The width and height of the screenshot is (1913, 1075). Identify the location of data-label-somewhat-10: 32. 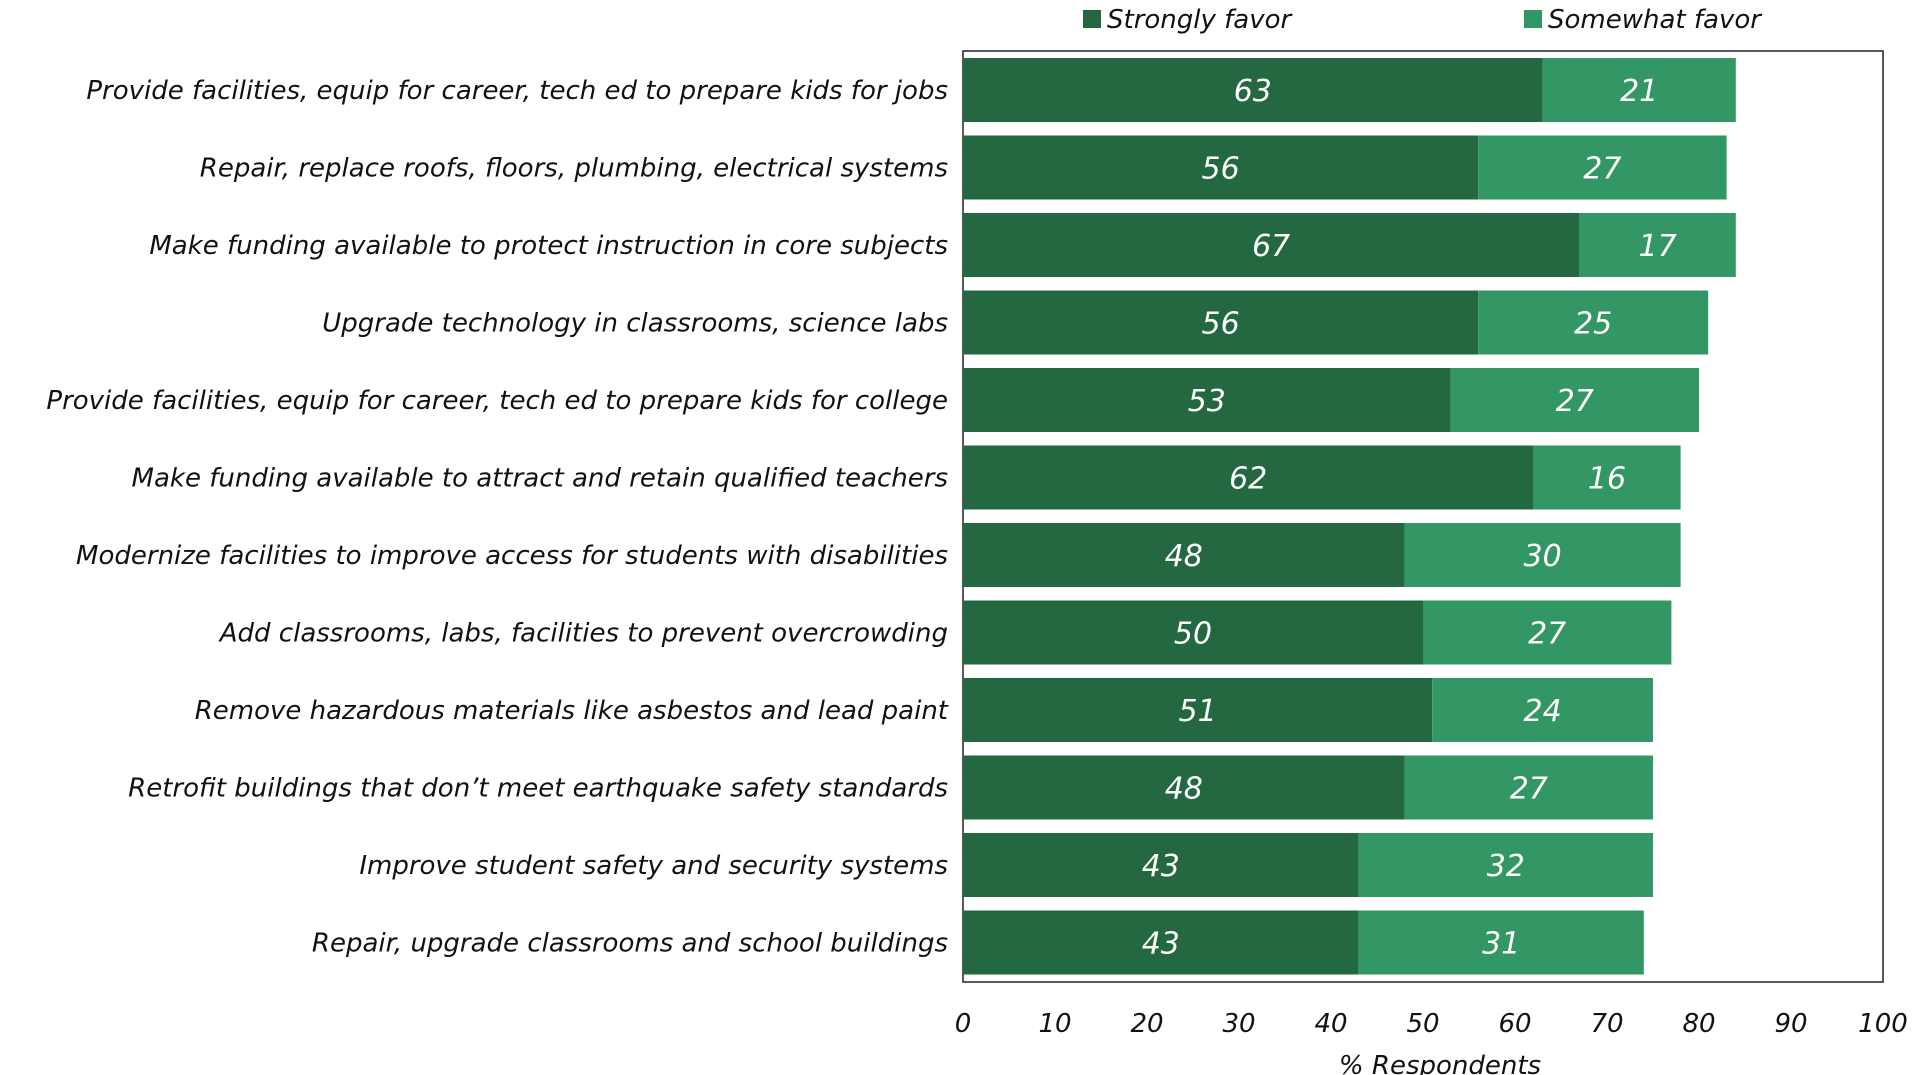
(1506, 866).